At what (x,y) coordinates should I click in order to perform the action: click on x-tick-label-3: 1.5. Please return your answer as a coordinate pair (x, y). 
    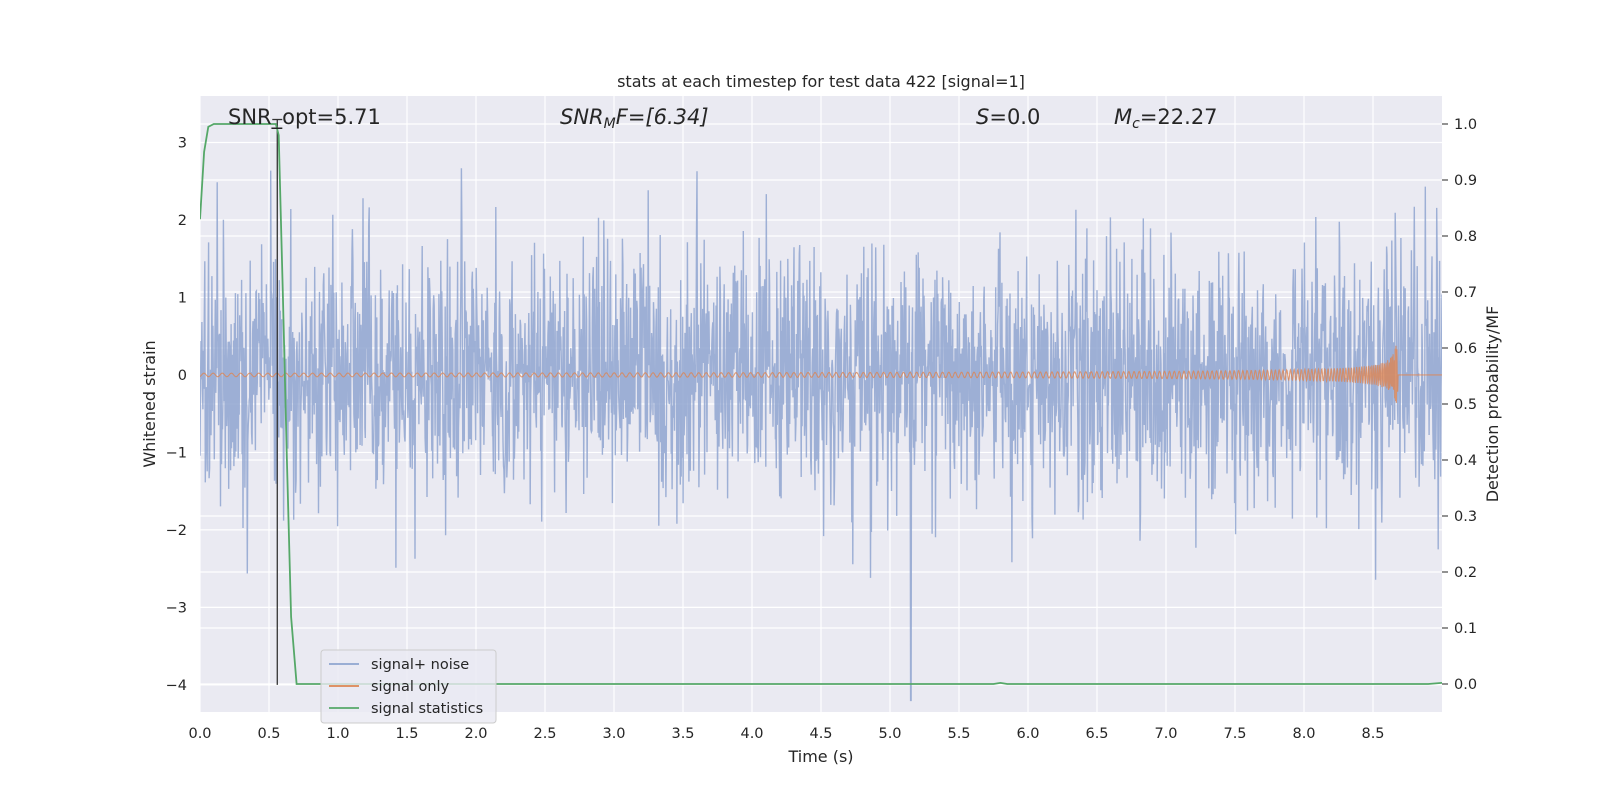
    Looking at the image, I should click on (406, 734).